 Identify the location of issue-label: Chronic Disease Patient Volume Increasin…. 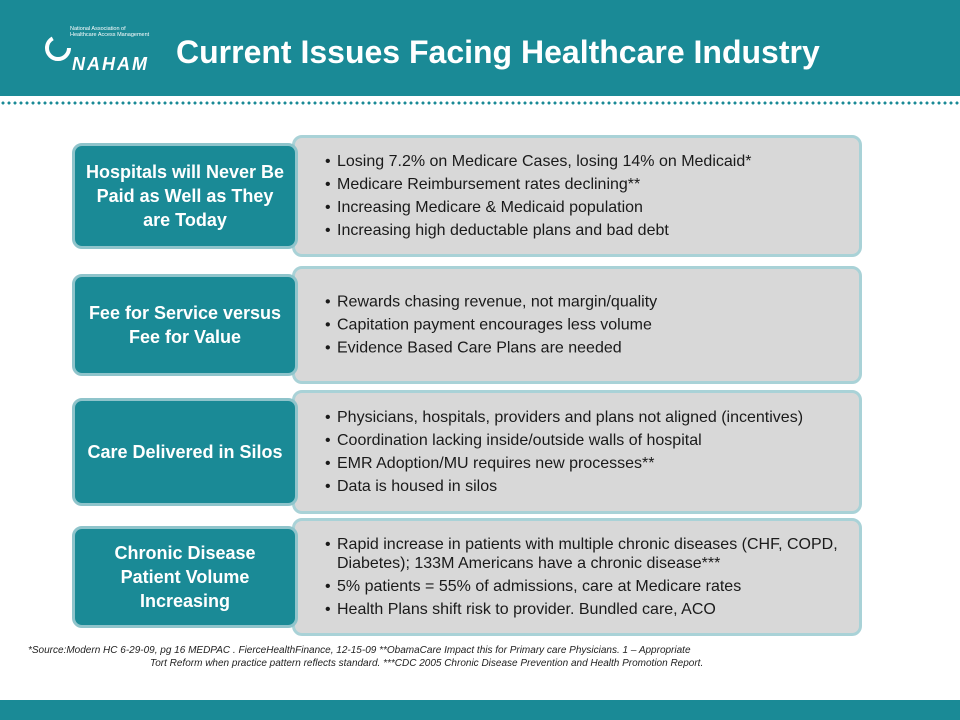
(185, 577).